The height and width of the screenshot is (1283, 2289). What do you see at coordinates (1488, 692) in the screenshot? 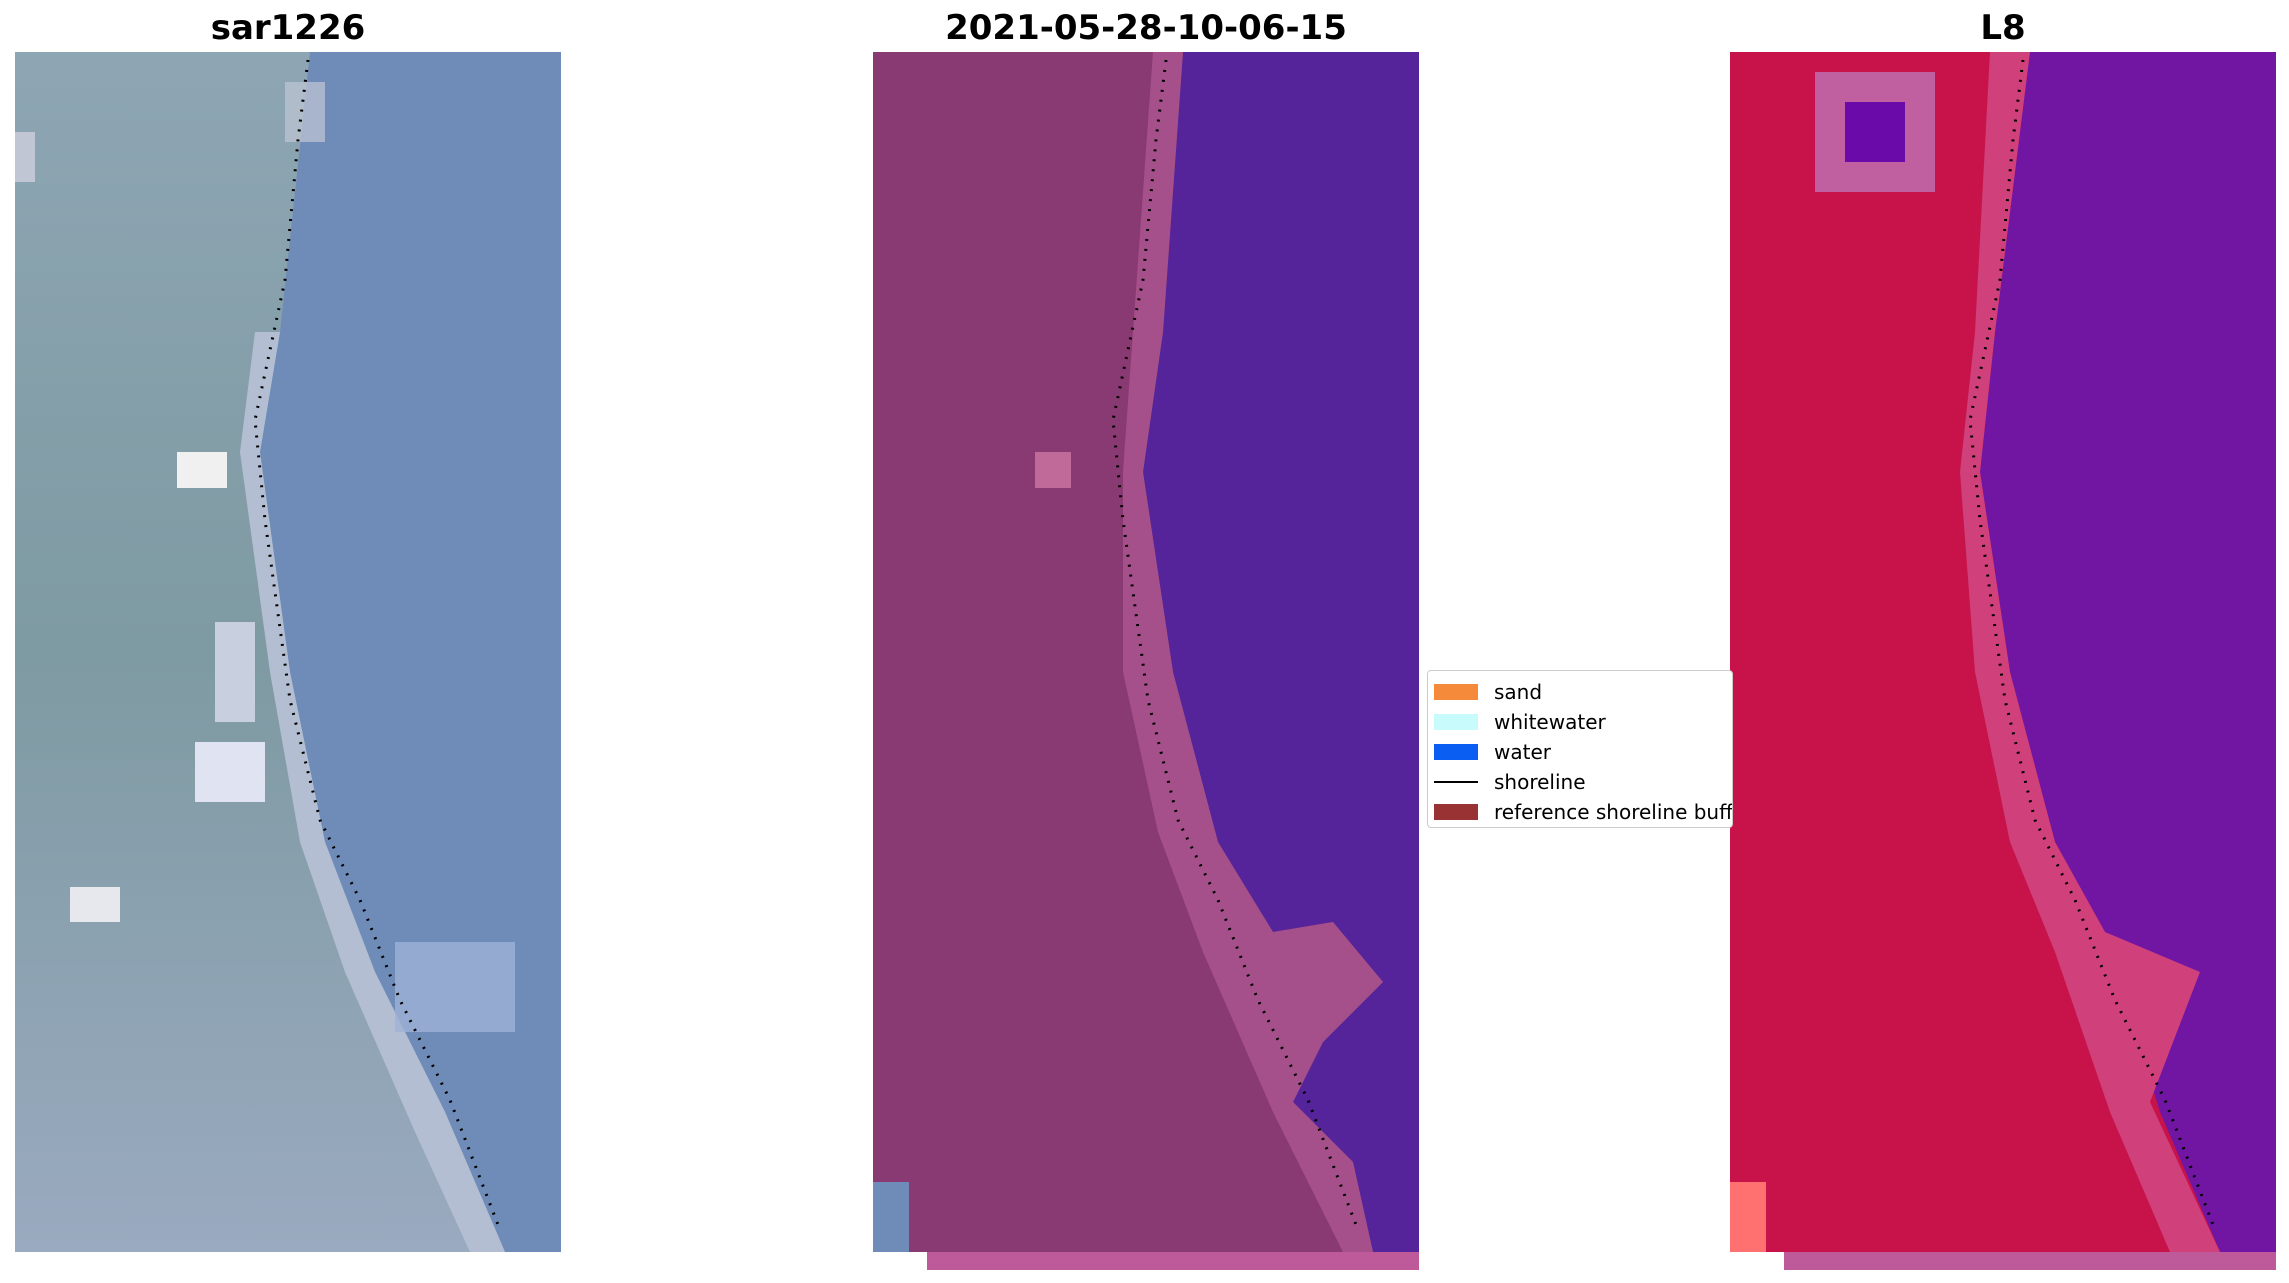
I see `legend-item-sand: sand` at bounding box center [1488, 692].